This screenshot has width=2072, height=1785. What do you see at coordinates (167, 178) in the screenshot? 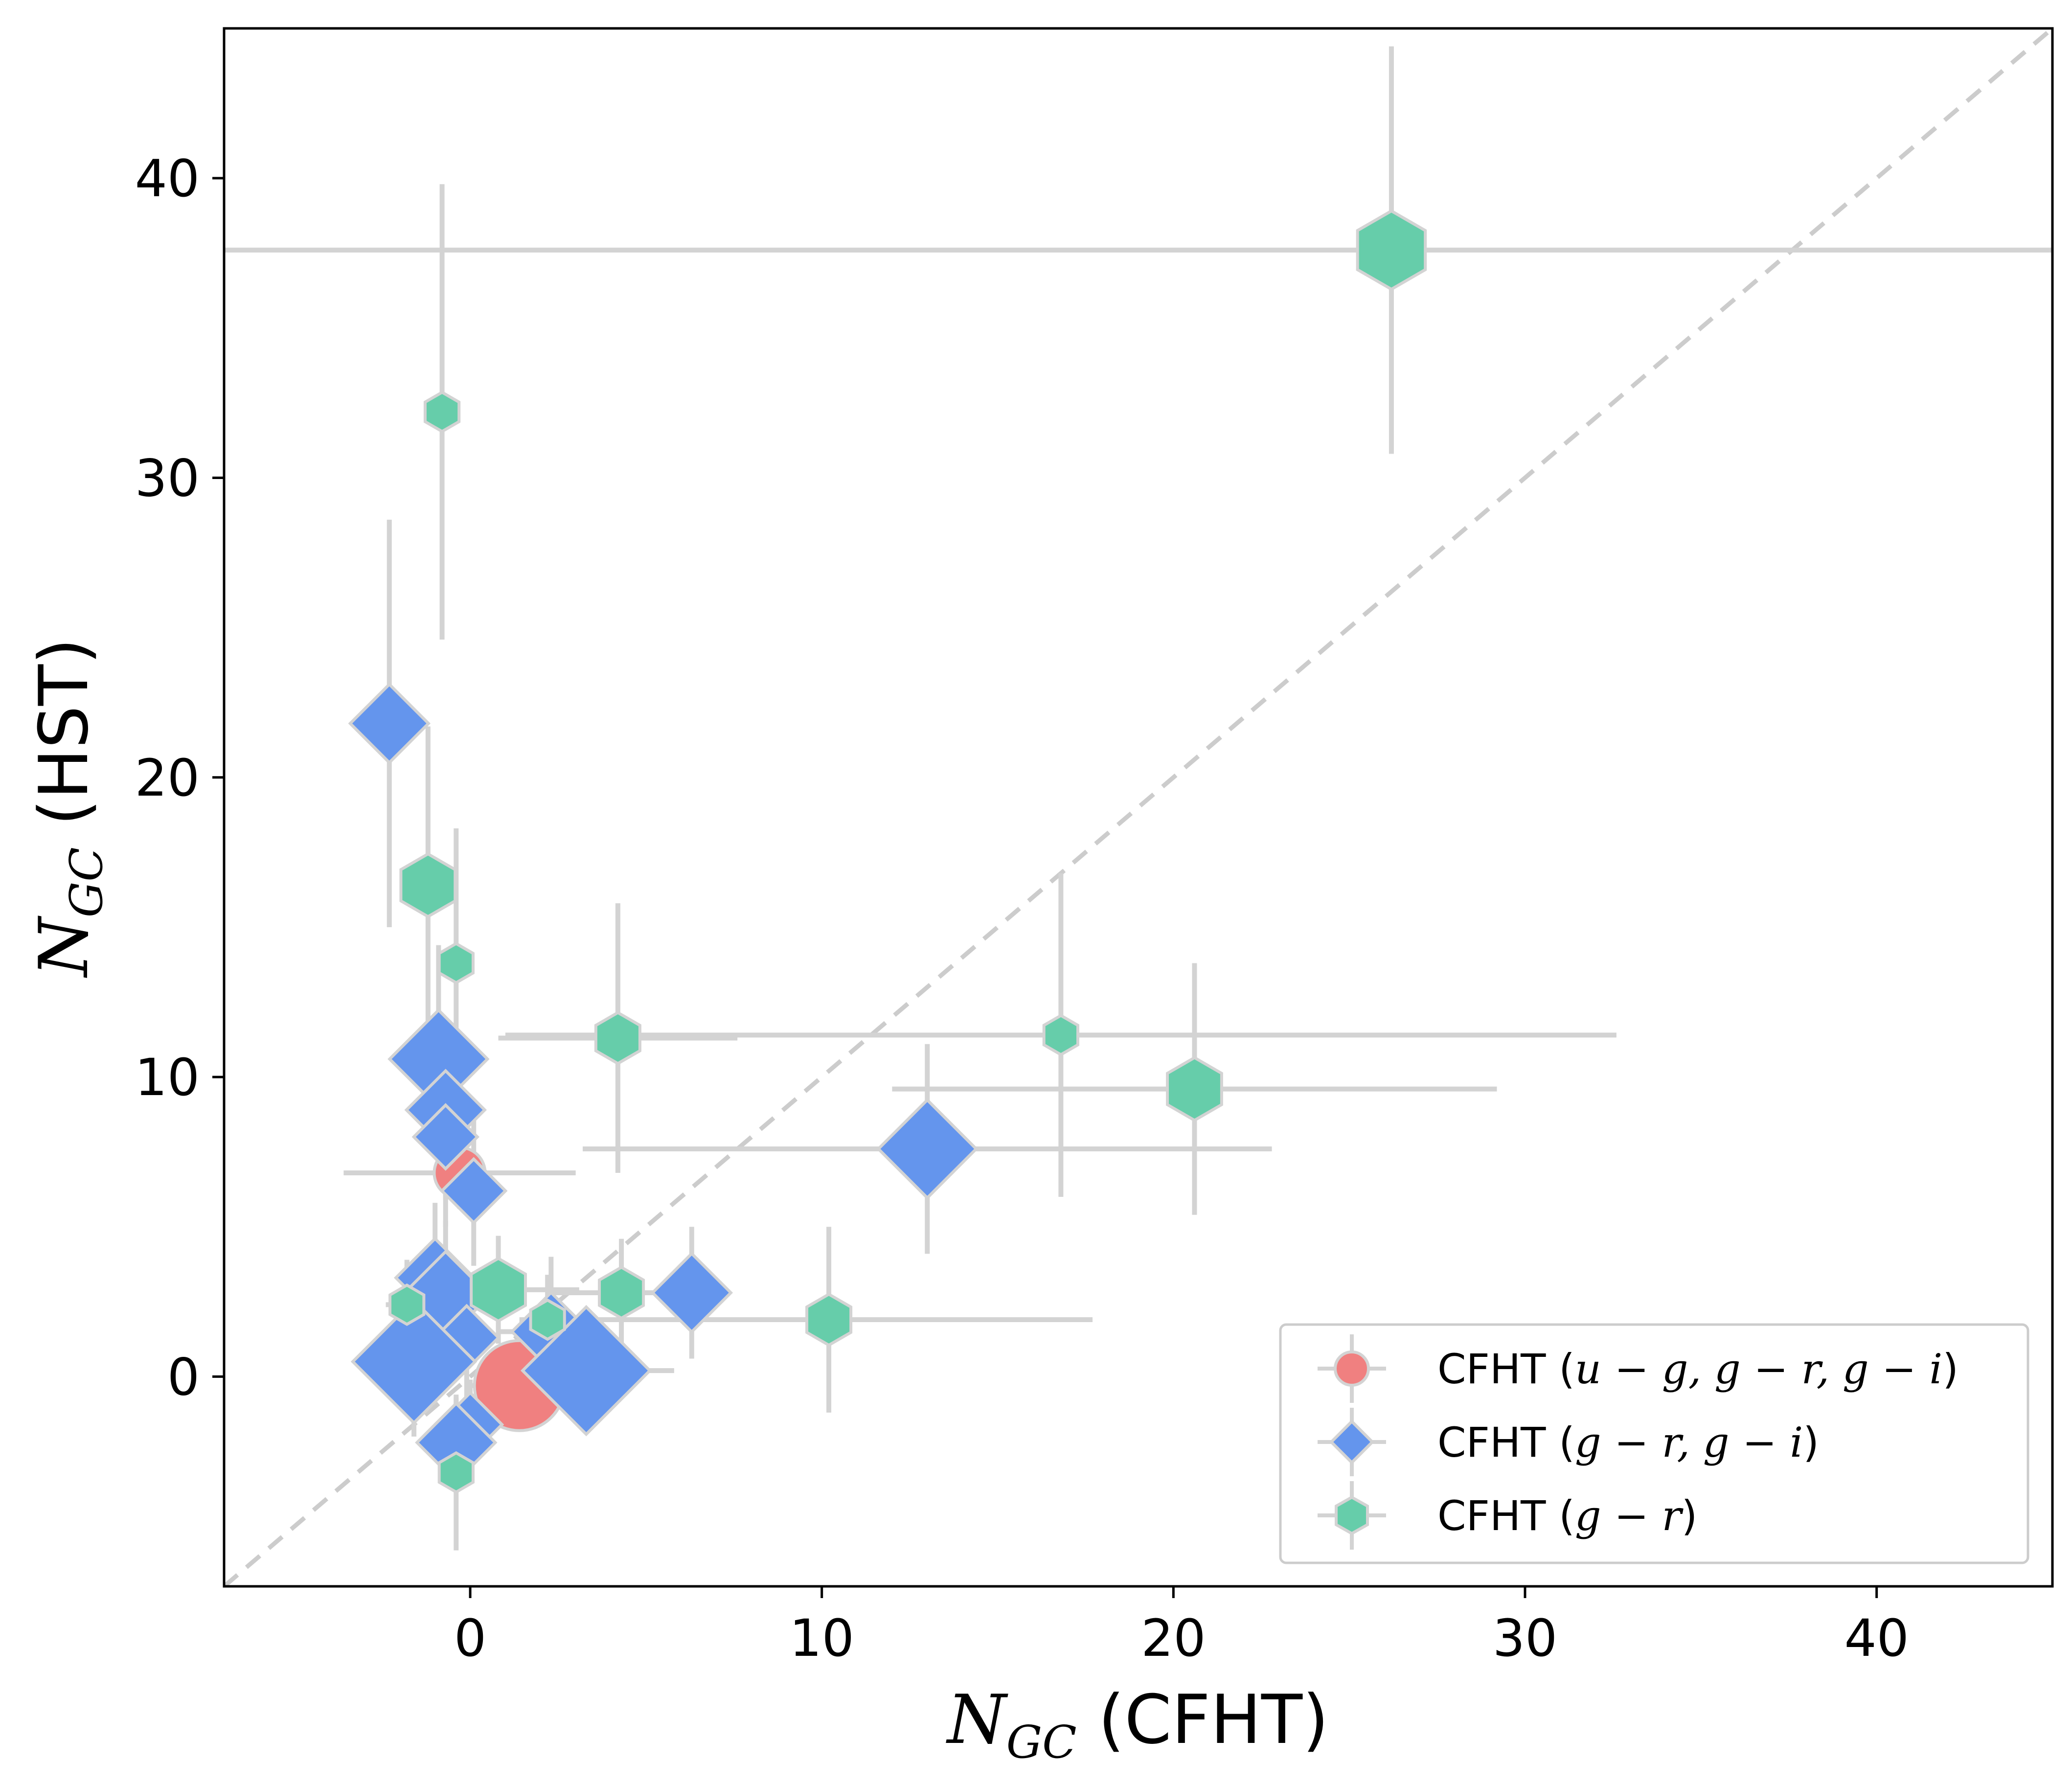
I see `y-tick-label: 40` at bounding box center [167, 178].